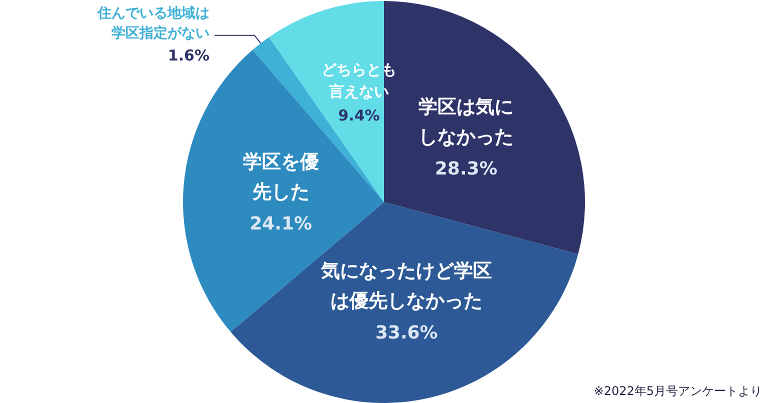 The height and width of the screenshot is (403, 768). I want to click on data-label: 9.4%, so click(359, 115).